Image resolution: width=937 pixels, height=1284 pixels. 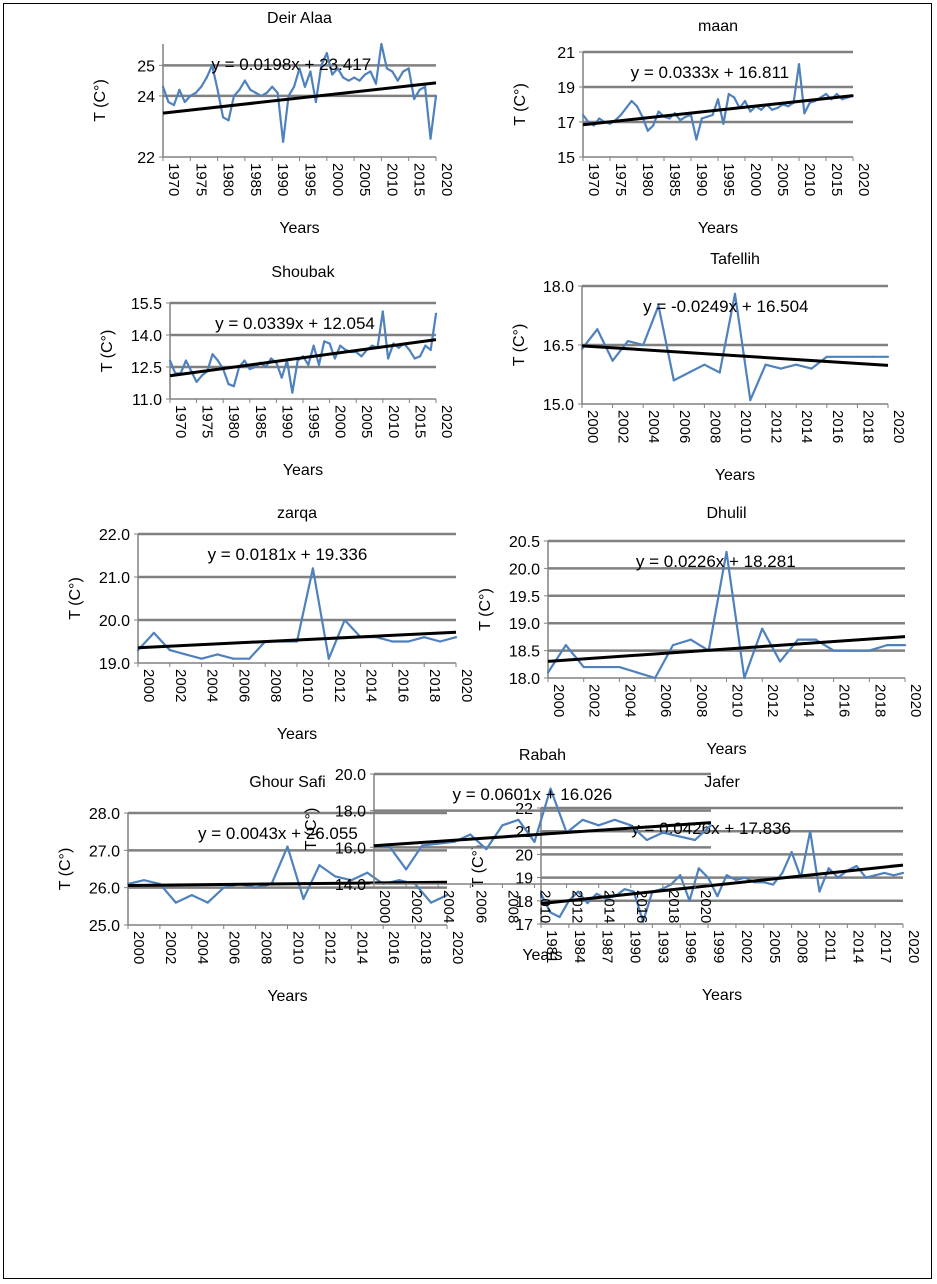 I want to click on trend-equation: y = 0.0601x + 16.026, so click(x=533, y=794).